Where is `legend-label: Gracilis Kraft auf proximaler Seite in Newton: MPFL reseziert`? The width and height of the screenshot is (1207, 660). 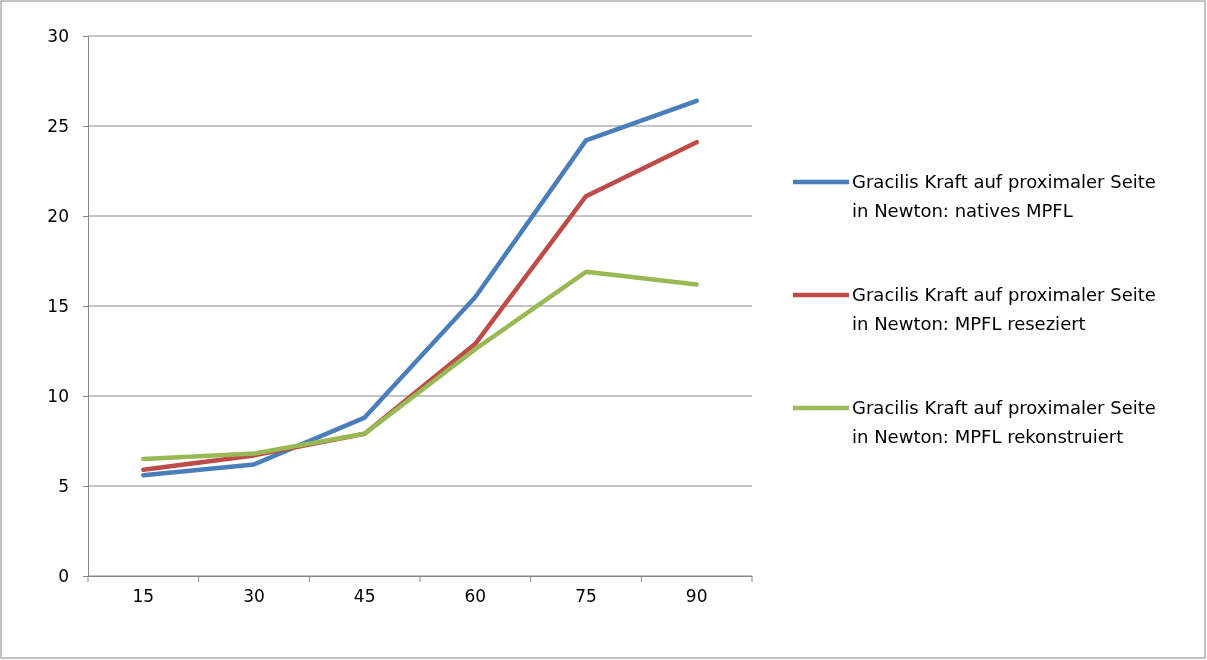
legend-label: Gracilis Kraft auf proximaler Seite in Newton: MPFL reseziert is located at coordinates (1004, 309).